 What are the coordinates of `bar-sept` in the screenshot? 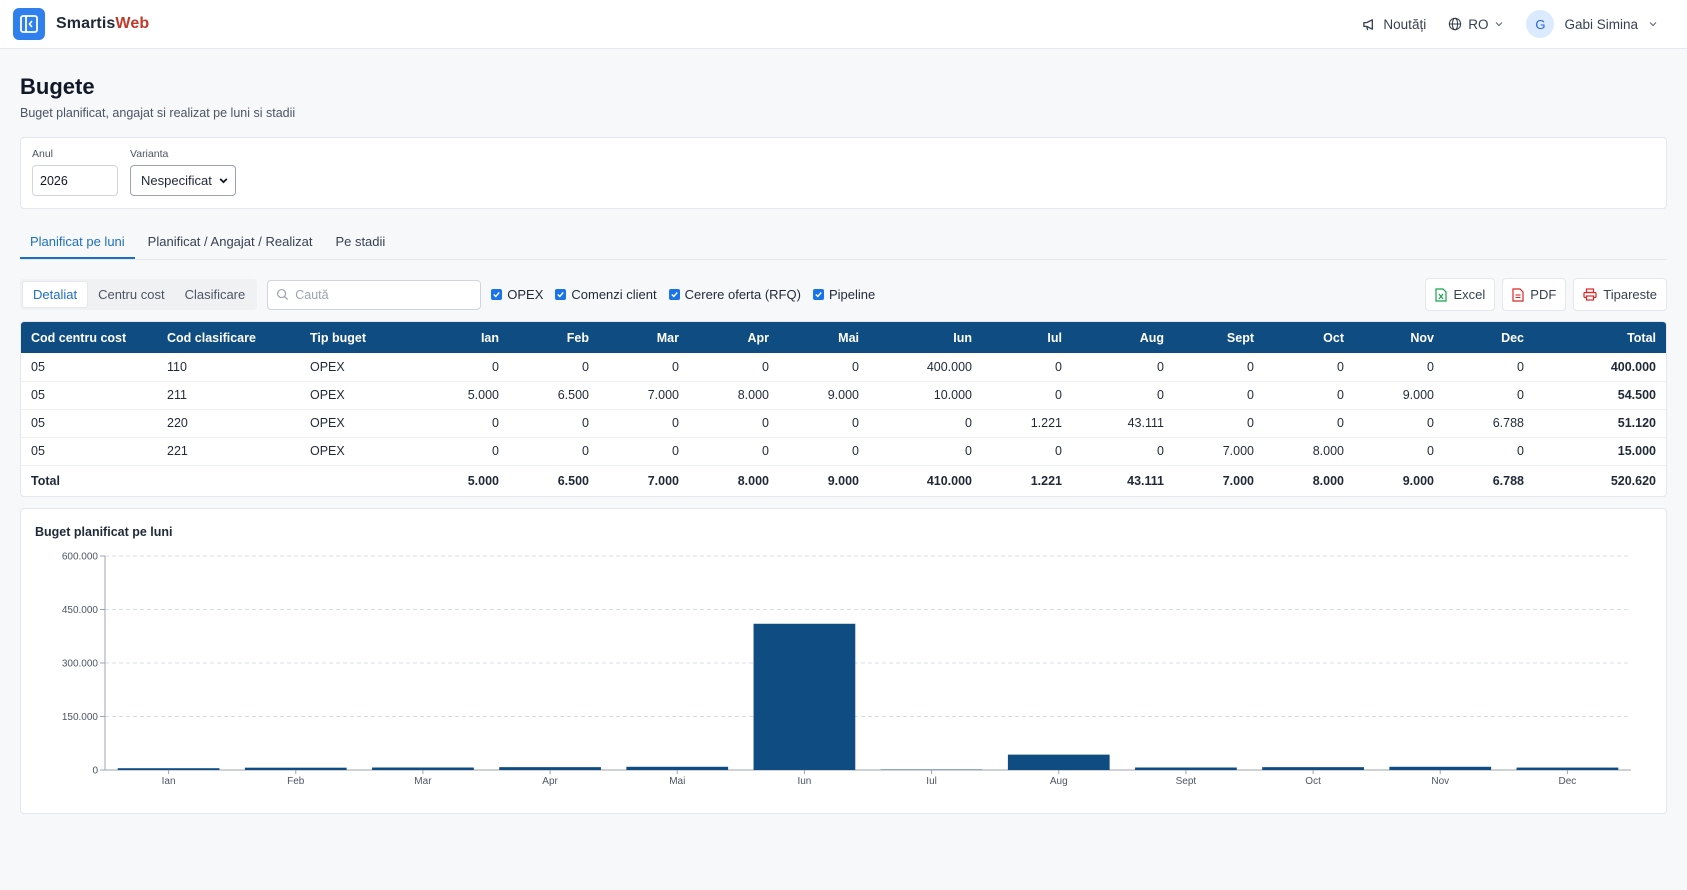 It's located at (1186, 768).